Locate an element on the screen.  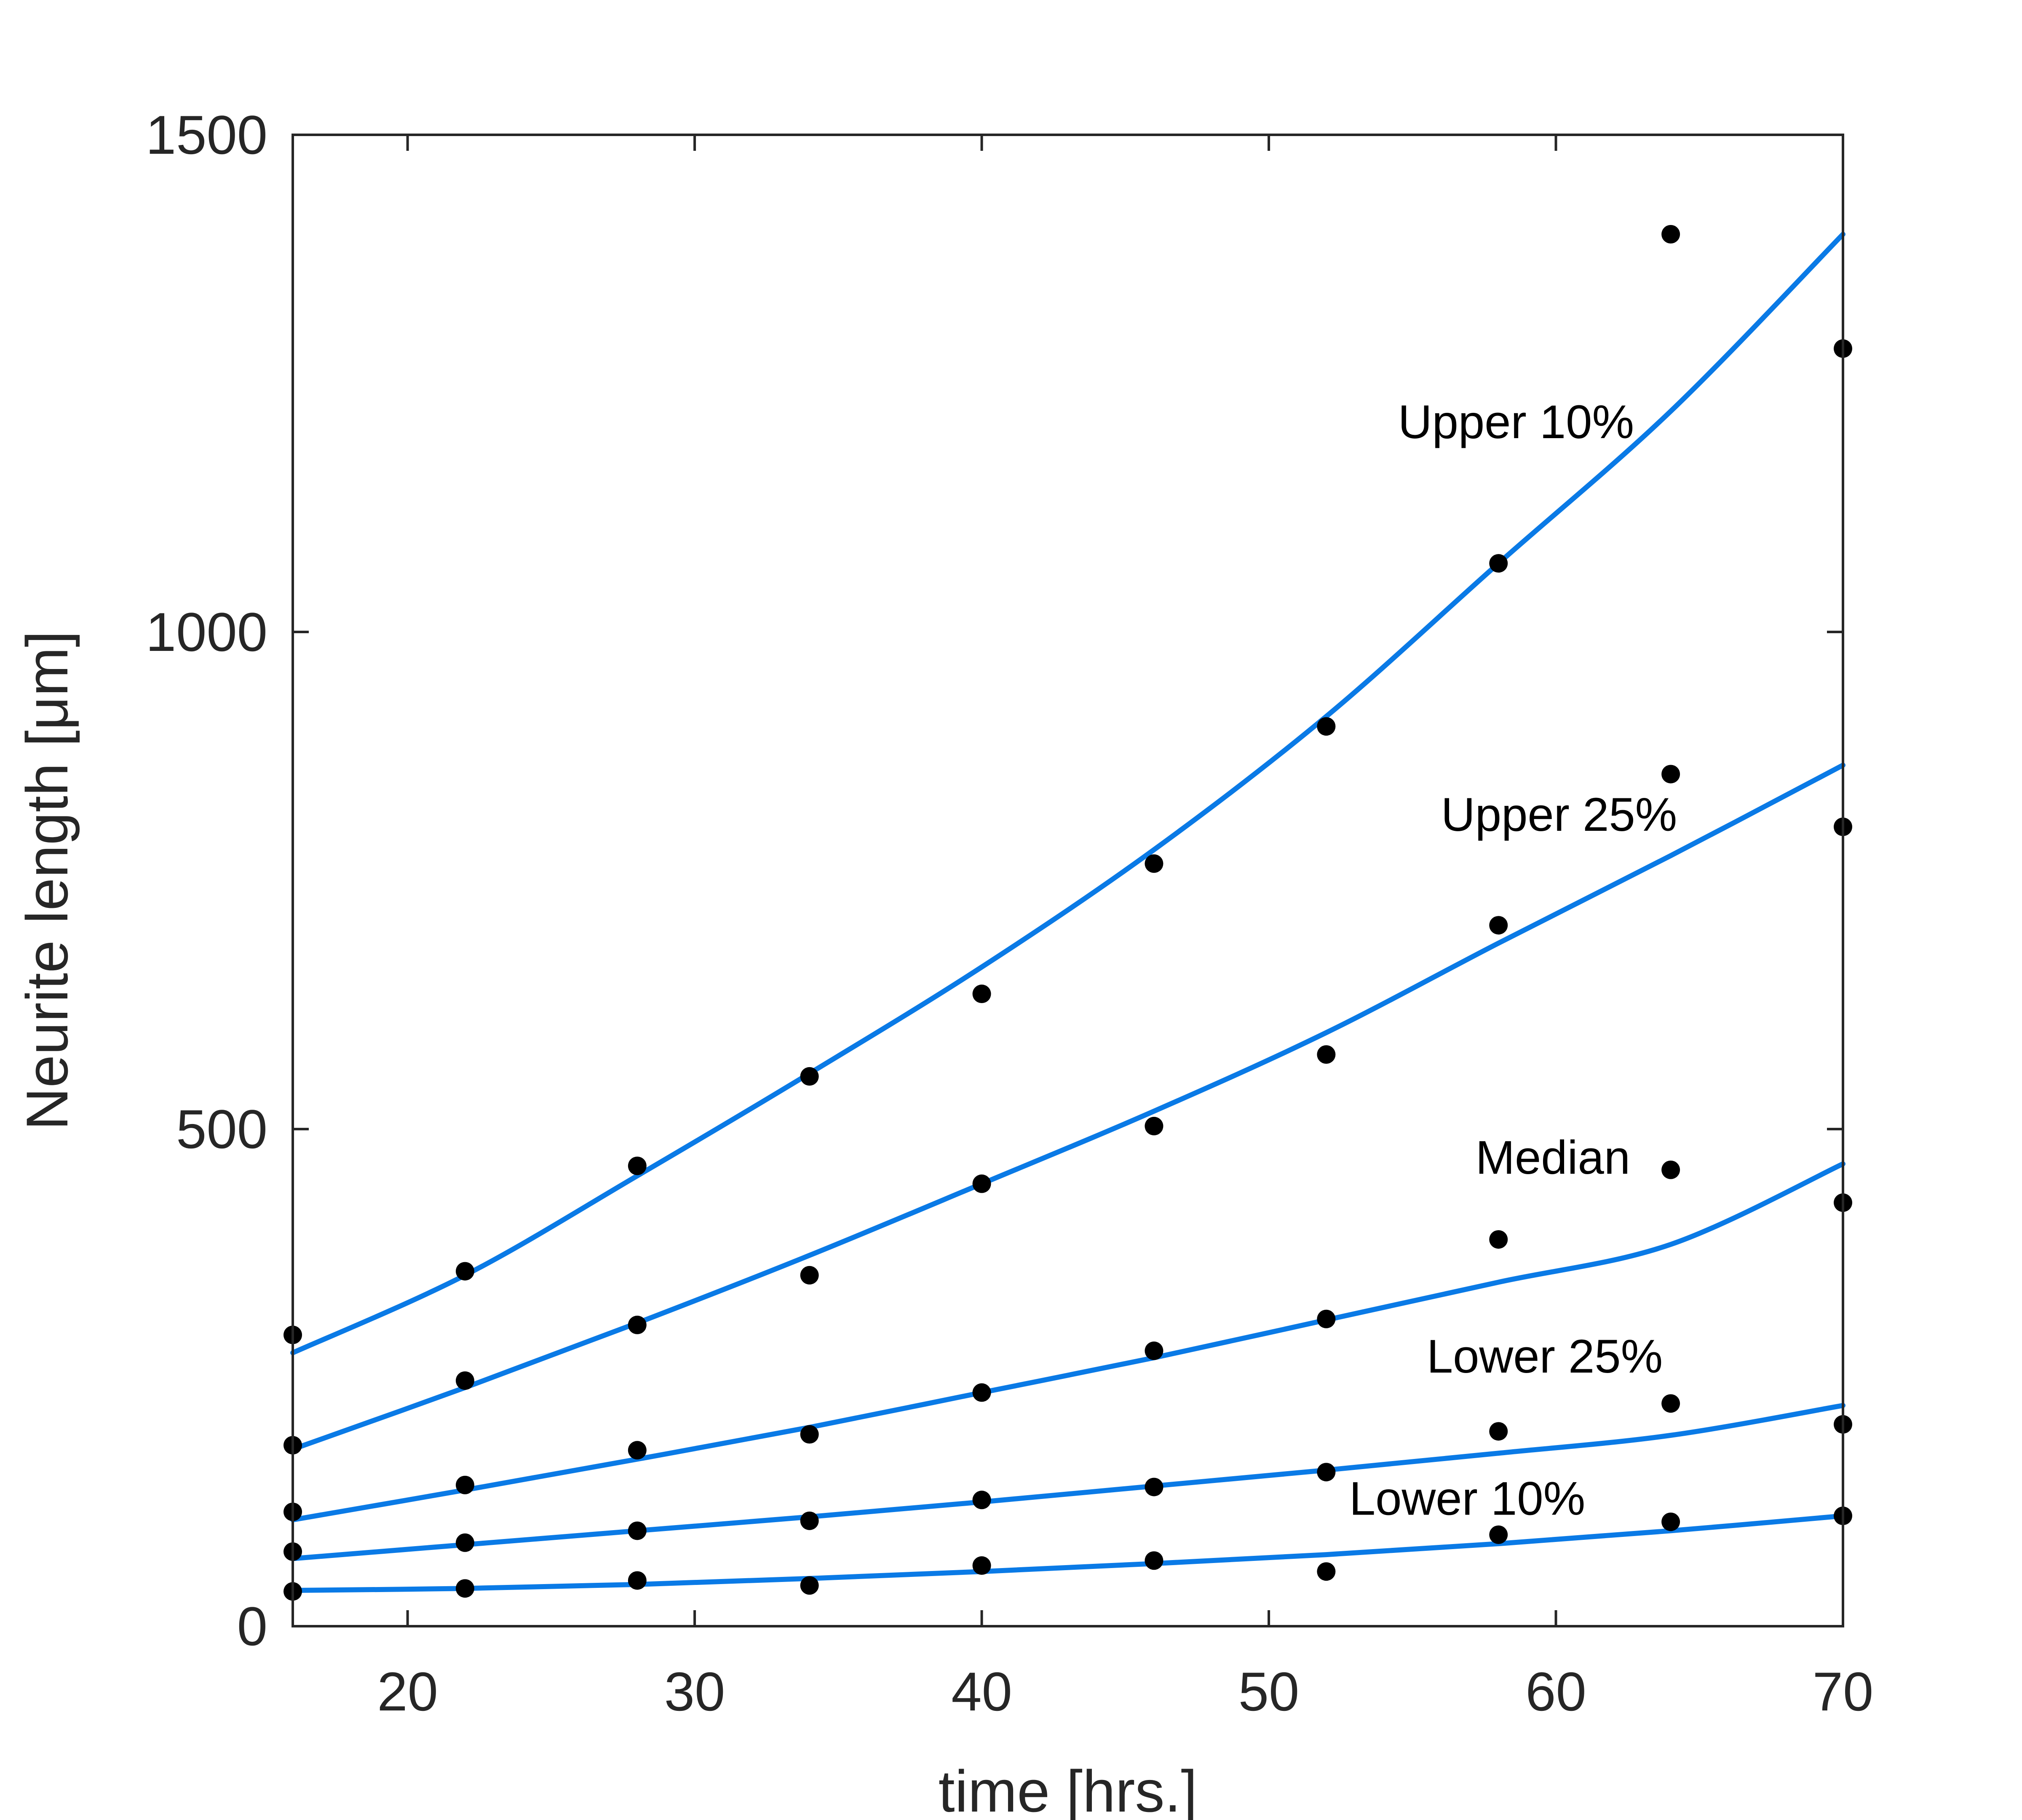
y-tick-label-0: 0 is located at coordinates (252, 1626).